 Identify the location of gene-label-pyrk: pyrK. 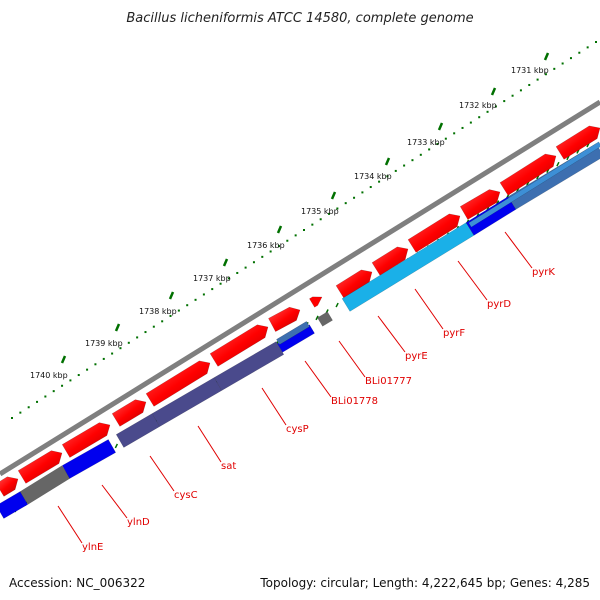
(543, 272).